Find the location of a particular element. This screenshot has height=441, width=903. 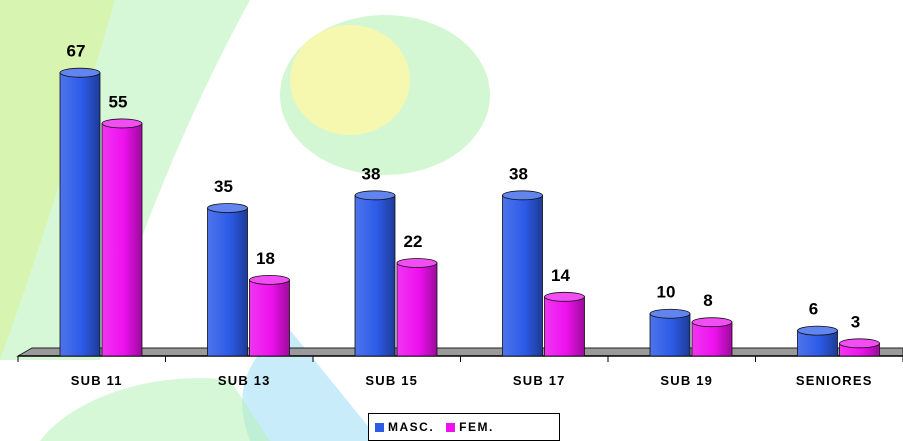

data-label-fem-3: 14 is located at coordinates (560, 275).